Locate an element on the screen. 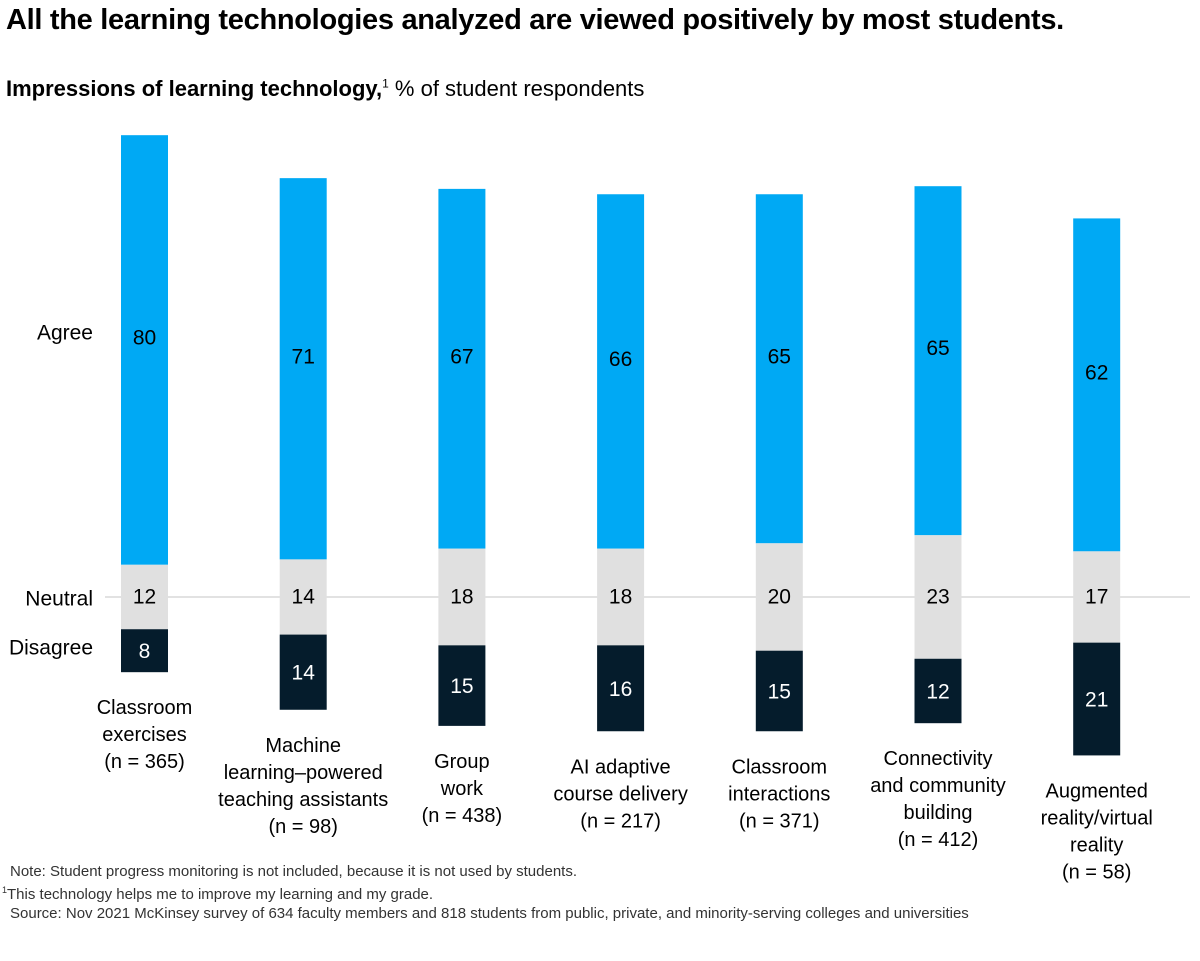  category-label-line: work is located at coordinates (462, 789).